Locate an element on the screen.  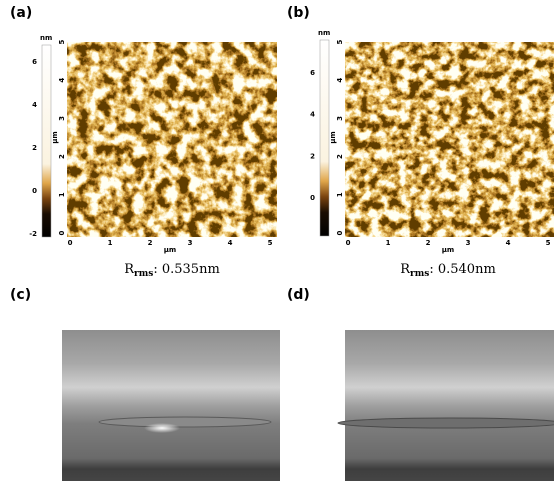
panel-label: (c) is located at coordinates (20, 295).